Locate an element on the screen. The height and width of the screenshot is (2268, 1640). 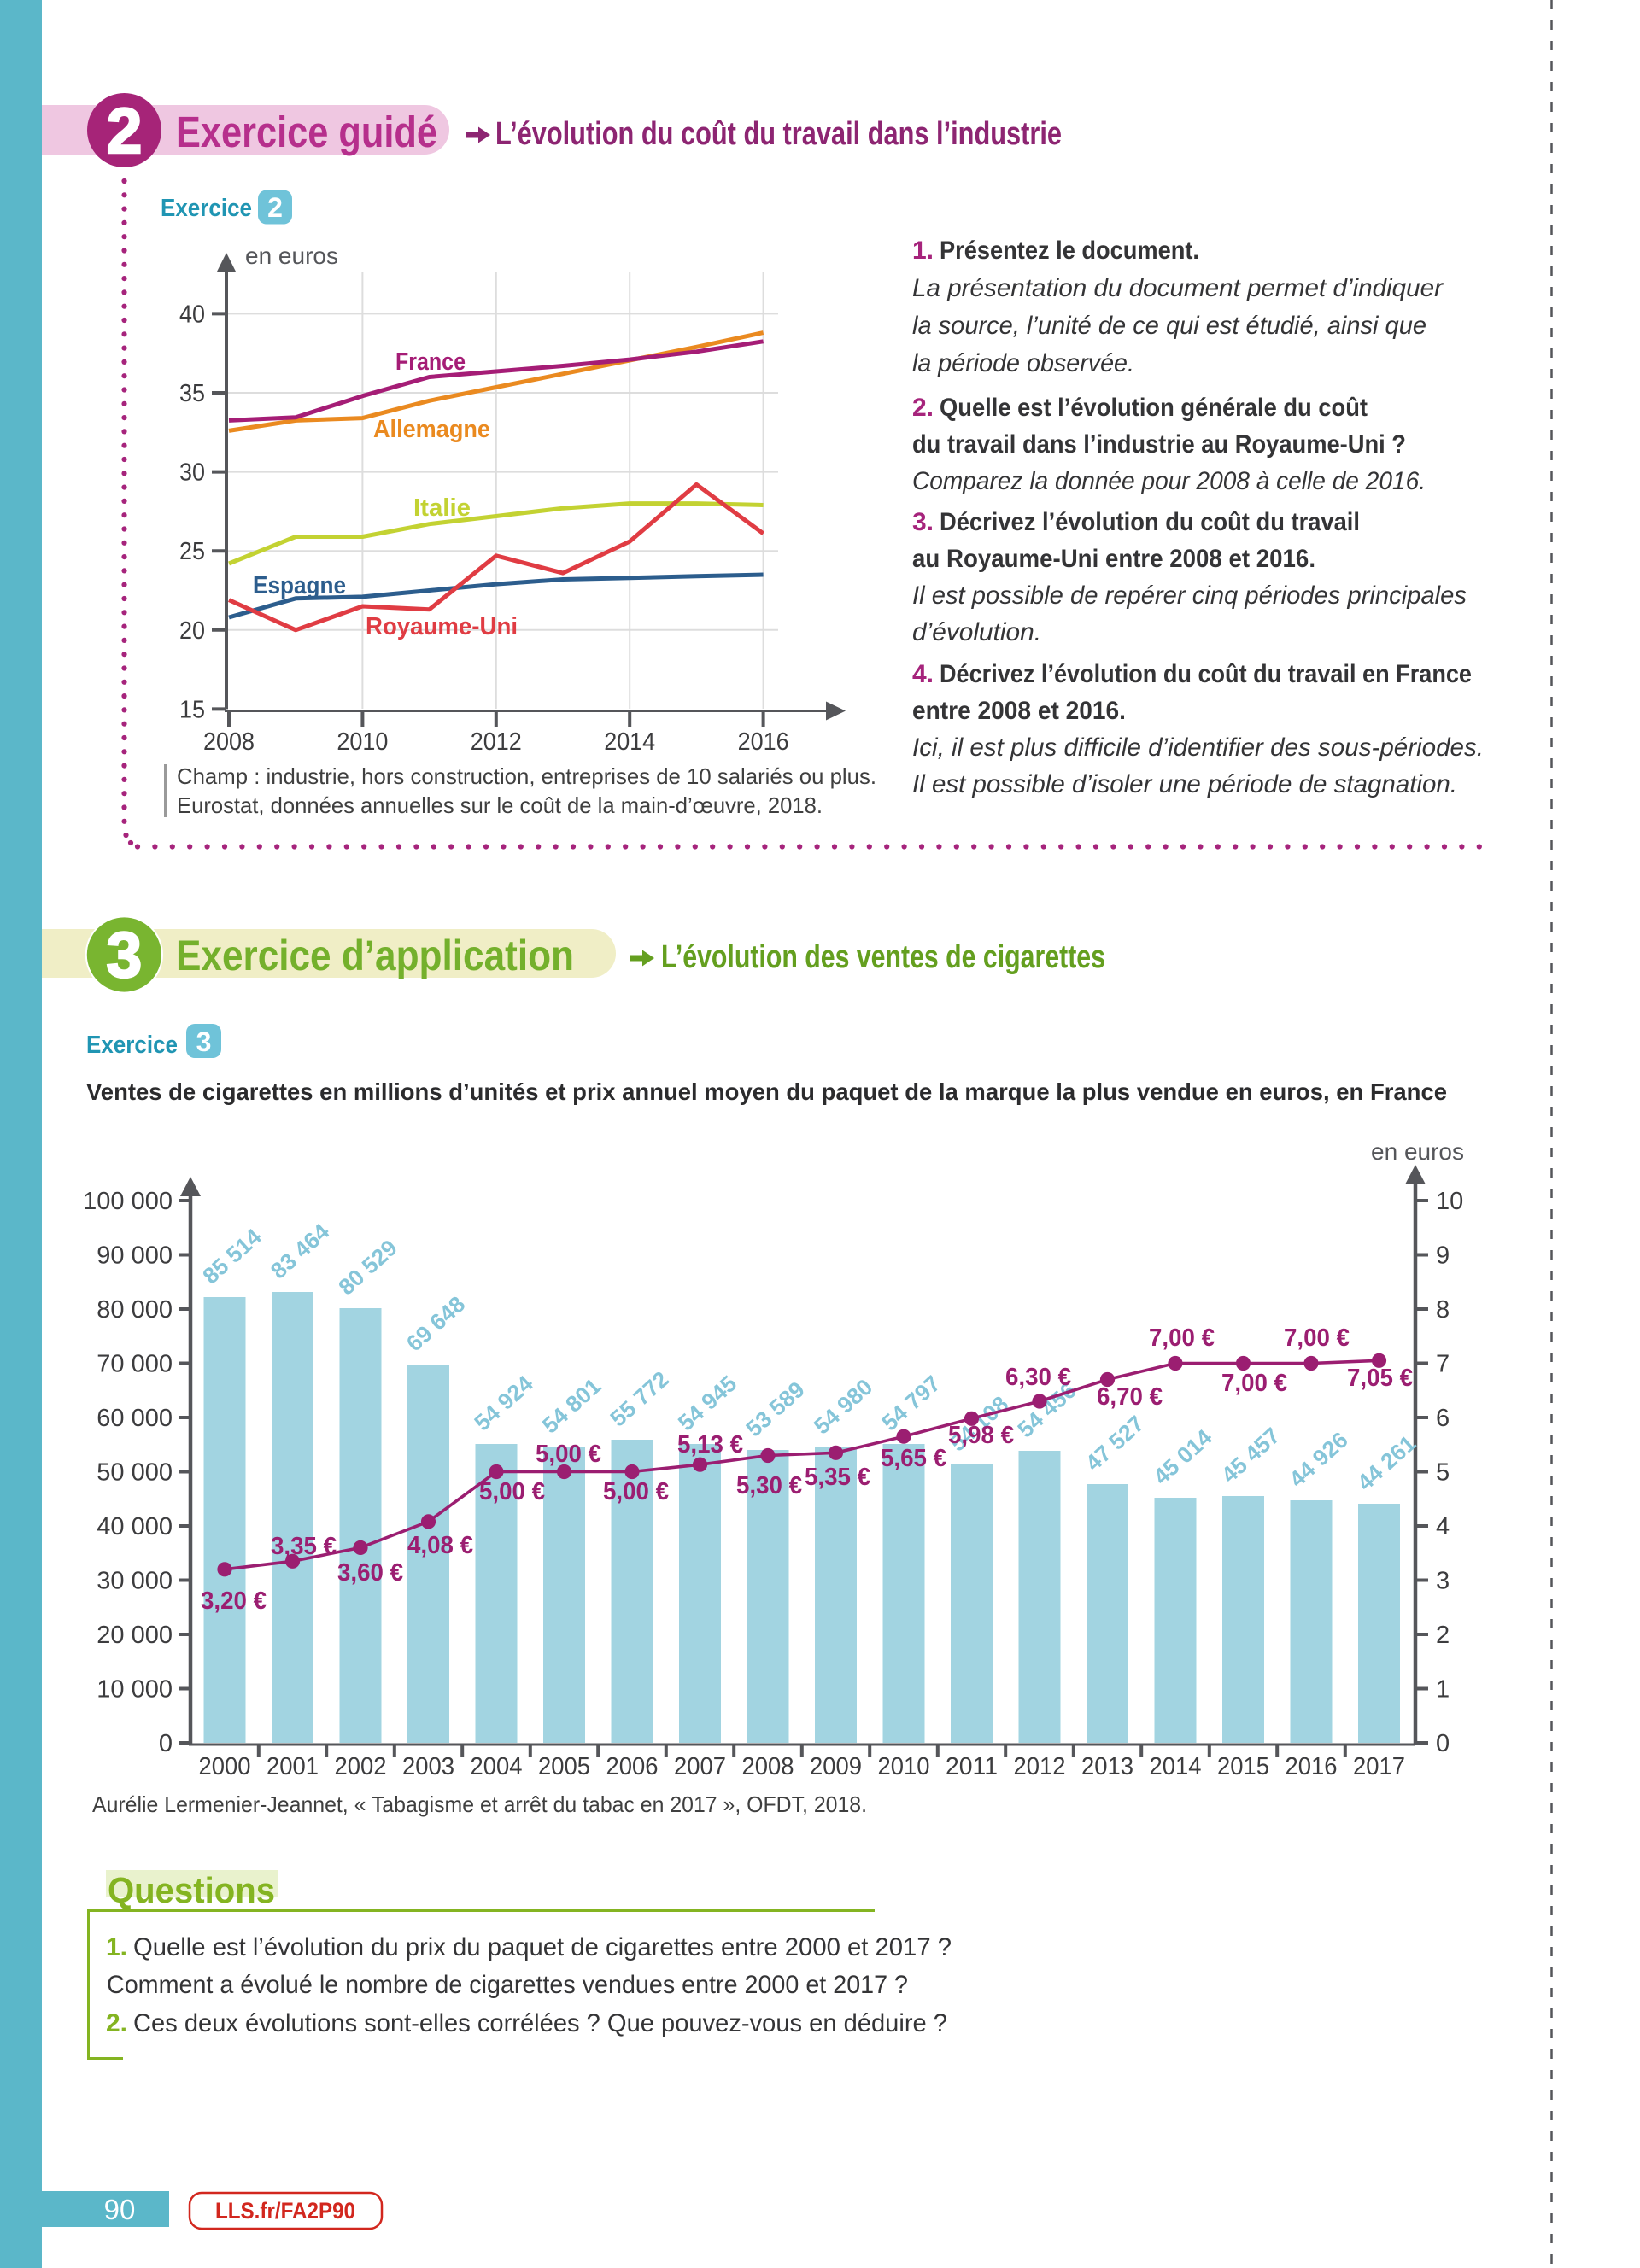
svg-text: 54 924 is located at coordinates (503, 1403).